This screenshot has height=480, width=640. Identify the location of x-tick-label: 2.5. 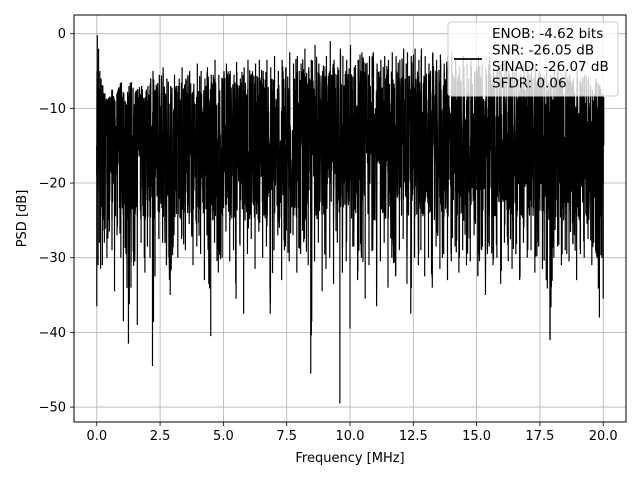
(160, 436).